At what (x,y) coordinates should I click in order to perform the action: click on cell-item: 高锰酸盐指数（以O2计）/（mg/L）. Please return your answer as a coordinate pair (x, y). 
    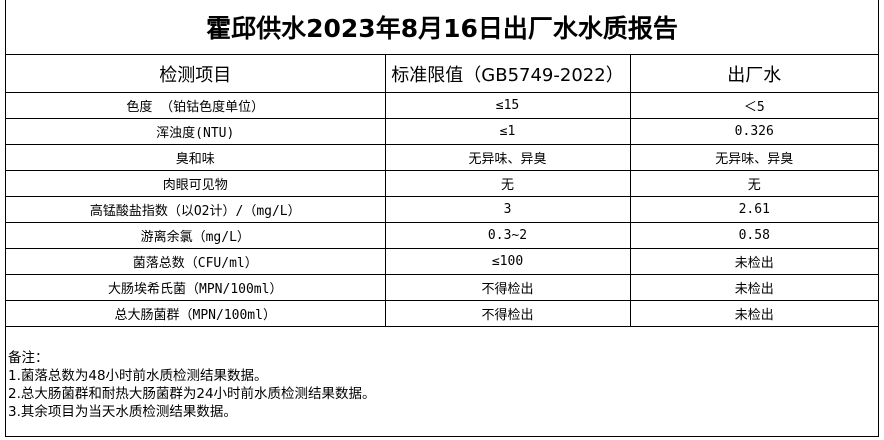
    Looking at the image, I should click on (196, 209).